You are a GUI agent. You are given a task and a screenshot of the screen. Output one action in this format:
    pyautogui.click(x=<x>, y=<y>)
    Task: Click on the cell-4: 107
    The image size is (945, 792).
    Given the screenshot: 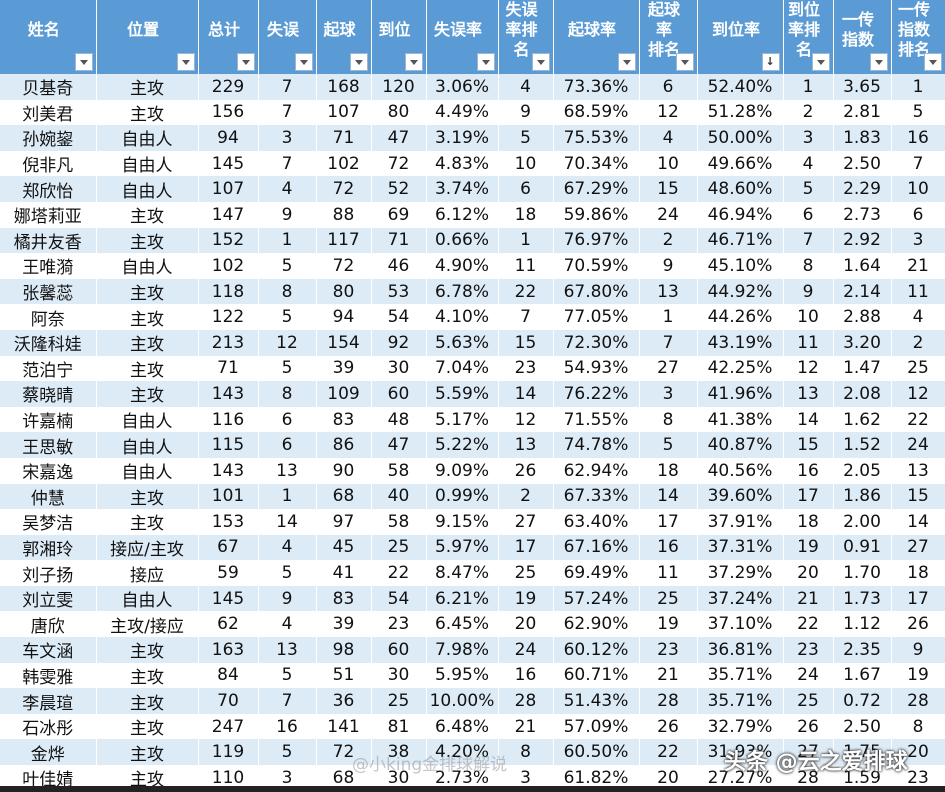 What is the action you would take?
    pyautogui.click(x=344, y=112)
    